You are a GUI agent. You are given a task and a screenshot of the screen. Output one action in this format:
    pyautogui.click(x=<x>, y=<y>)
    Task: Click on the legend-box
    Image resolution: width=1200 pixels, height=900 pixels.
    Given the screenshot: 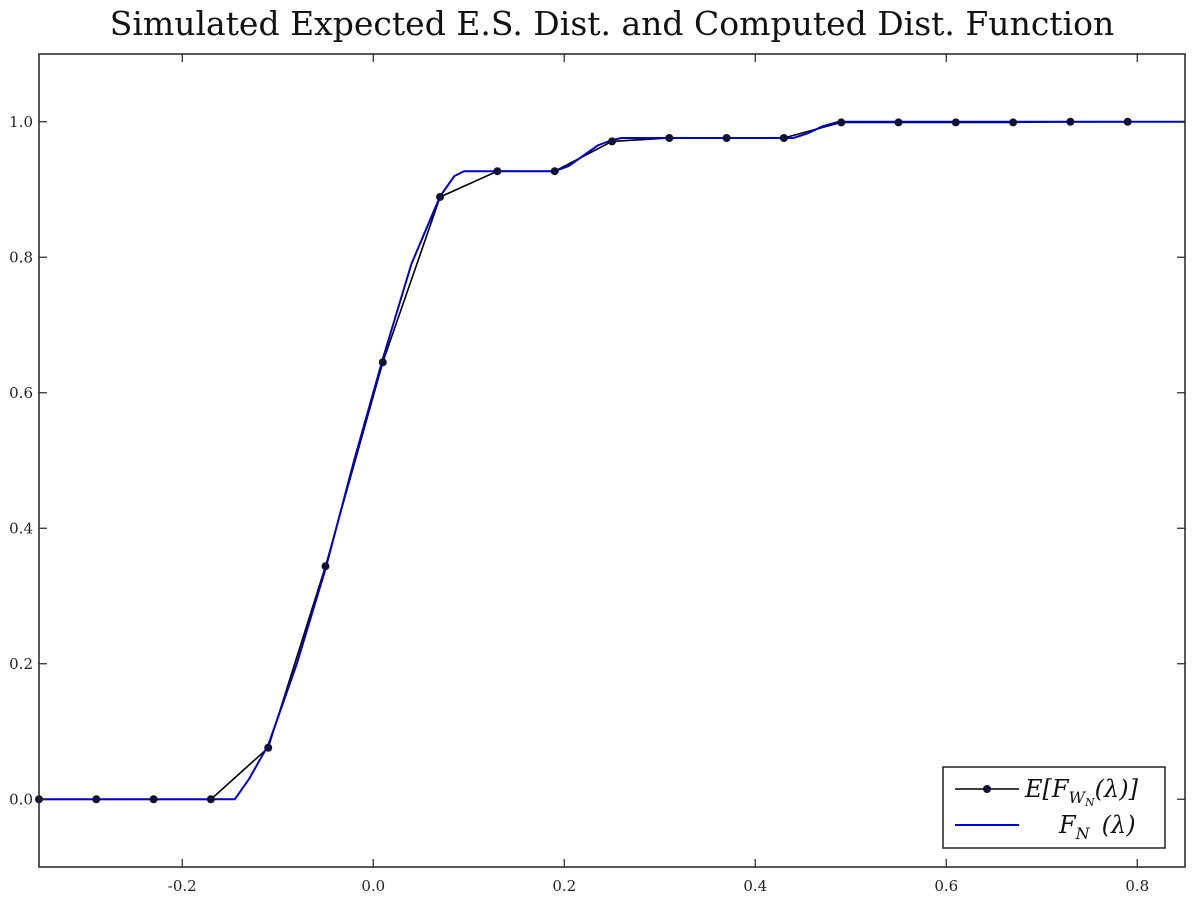 What is the action you would take?
    pyautogui.click(x=1054, y=807)
    